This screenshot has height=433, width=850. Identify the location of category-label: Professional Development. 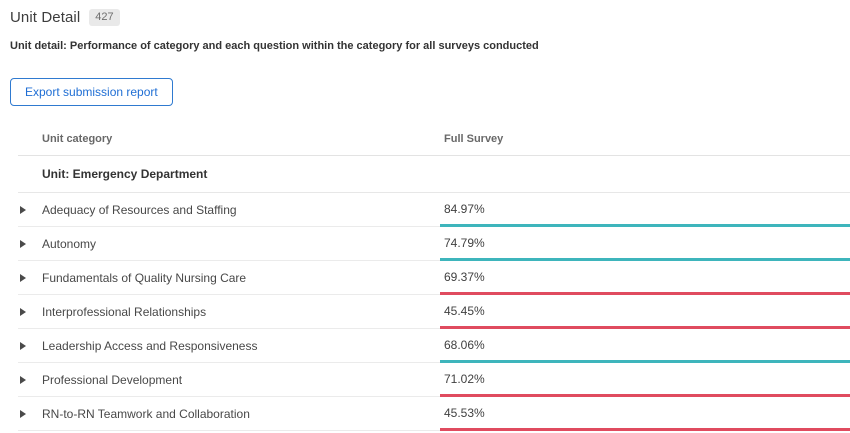
(112, 379).